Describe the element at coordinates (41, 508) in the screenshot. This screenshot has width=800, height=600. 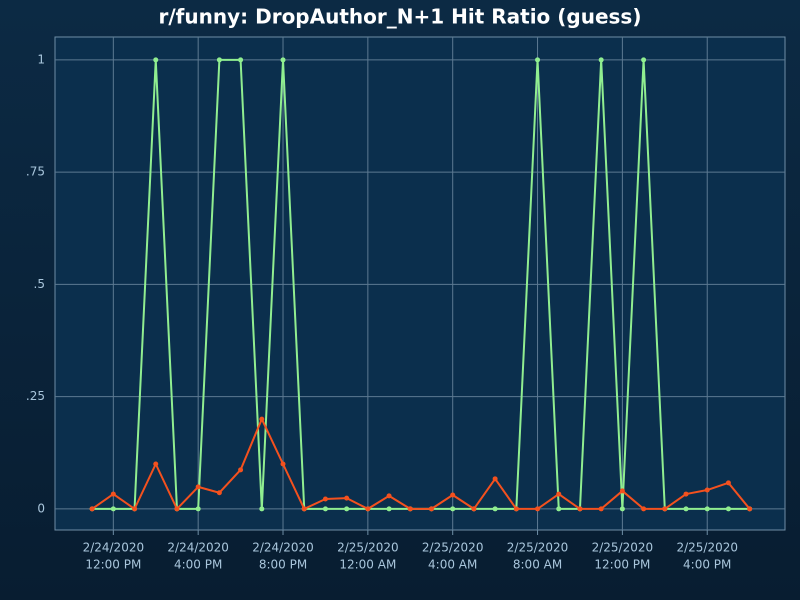
I see `y-tick-label: 0` at that location.